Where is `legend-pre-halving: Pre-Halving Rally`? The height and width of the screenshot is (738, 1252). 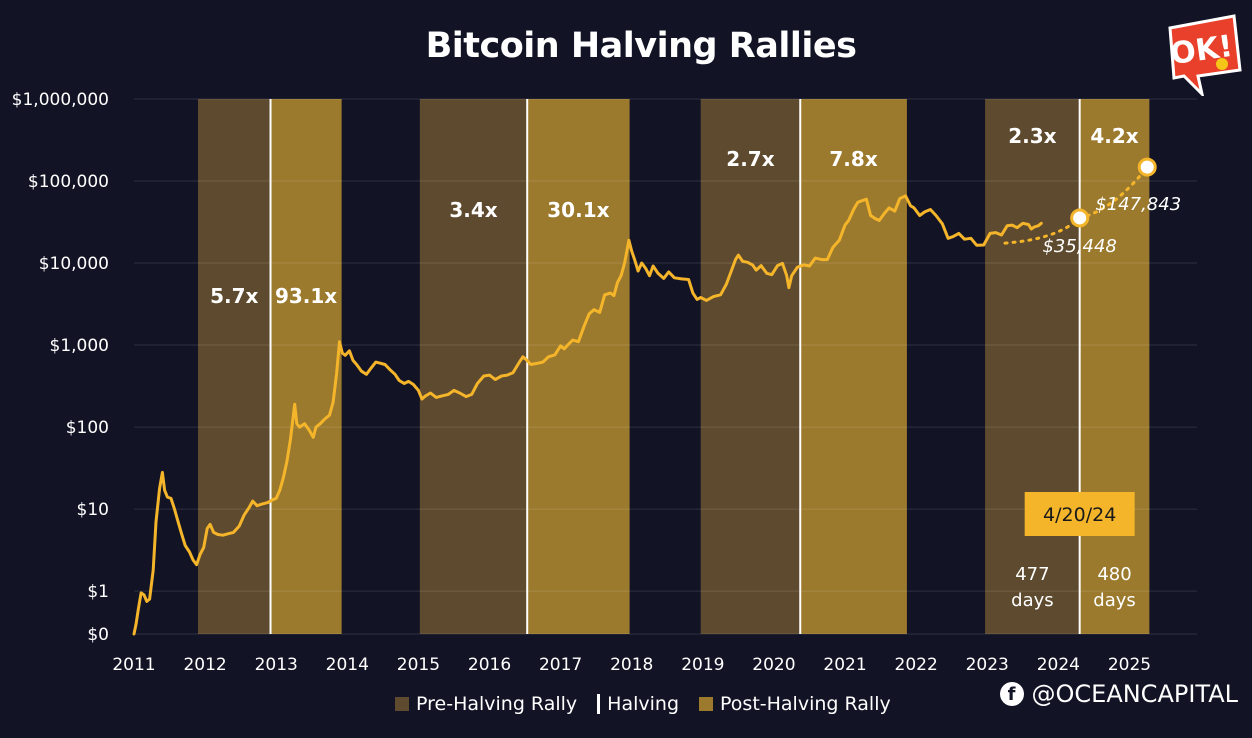 legend-pre-halving: Pre-Halving Rally is located at coordinates (486, 704).